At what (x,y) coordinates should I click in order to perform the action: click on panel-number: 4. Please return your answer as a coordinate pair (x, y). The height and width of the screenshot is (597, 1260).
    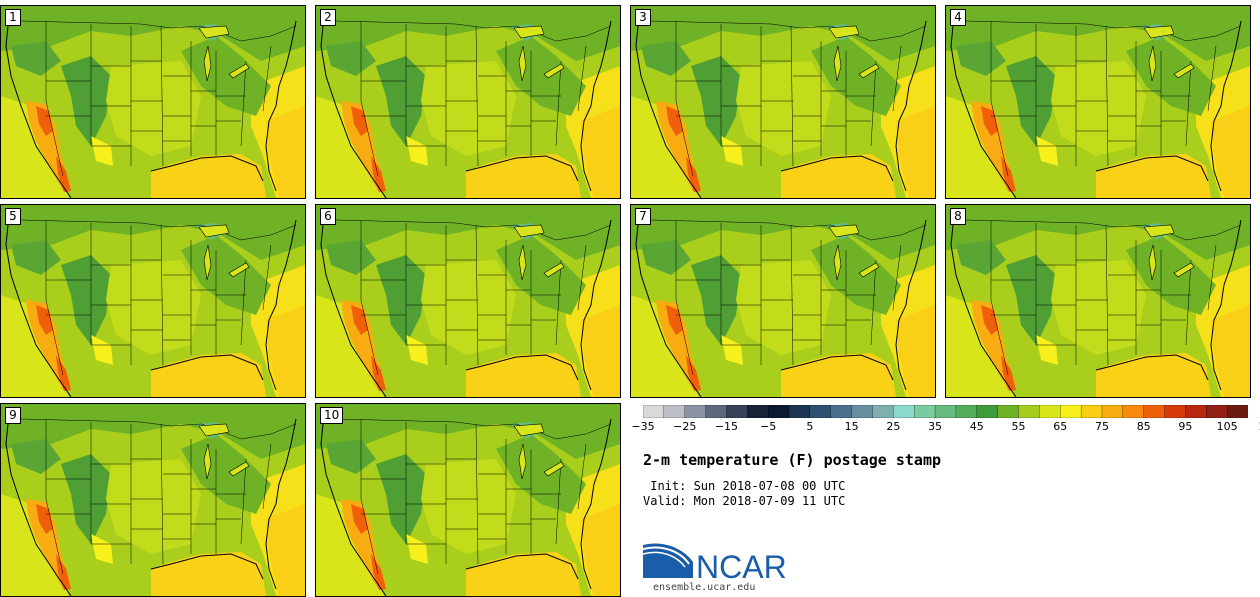
    Looking at the image, I should click on (958, 17).